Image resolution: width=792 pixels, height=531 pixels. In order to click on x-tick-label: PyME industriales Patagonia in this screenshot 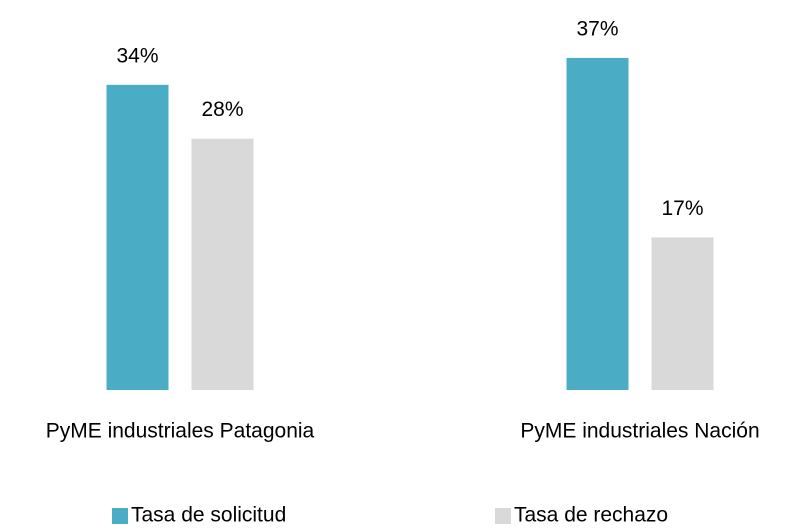, I will do `click(180, 431)`.